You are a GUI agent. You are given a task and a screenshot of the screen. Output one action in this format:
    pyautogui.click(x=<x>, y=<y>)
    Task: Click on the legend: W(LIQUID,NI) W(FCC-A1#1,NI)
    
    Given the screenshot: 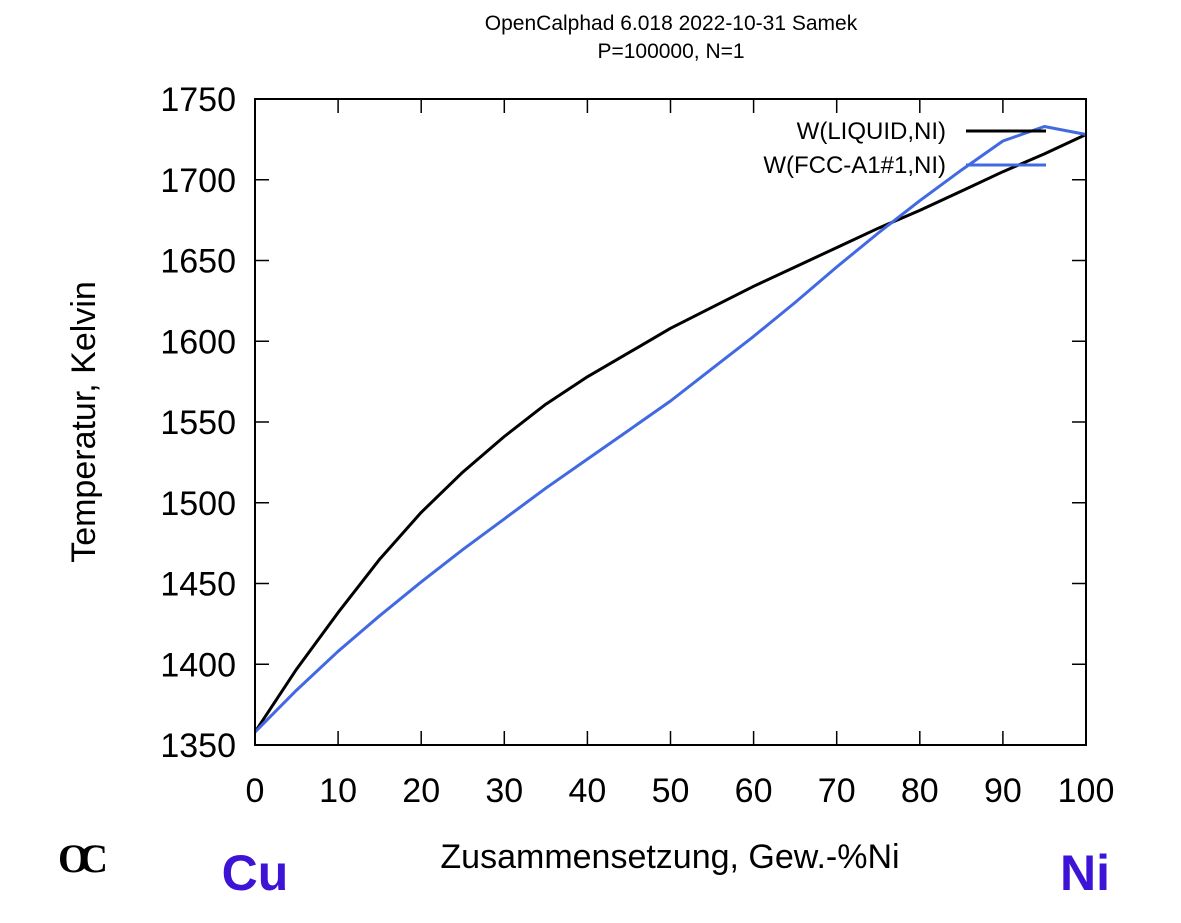 What is the action you would take?
    pyautogui.click(x=904, y=148)
    